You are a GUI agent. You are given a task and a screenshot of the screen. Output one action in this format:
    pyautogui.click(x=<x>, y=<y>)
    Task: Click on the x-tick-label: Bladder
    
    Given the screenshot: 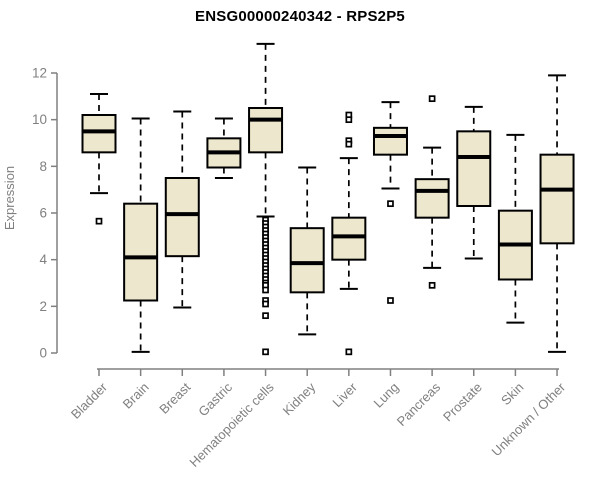 What is the action you would take?
    pyautogui.click(x=89, y=400)
    